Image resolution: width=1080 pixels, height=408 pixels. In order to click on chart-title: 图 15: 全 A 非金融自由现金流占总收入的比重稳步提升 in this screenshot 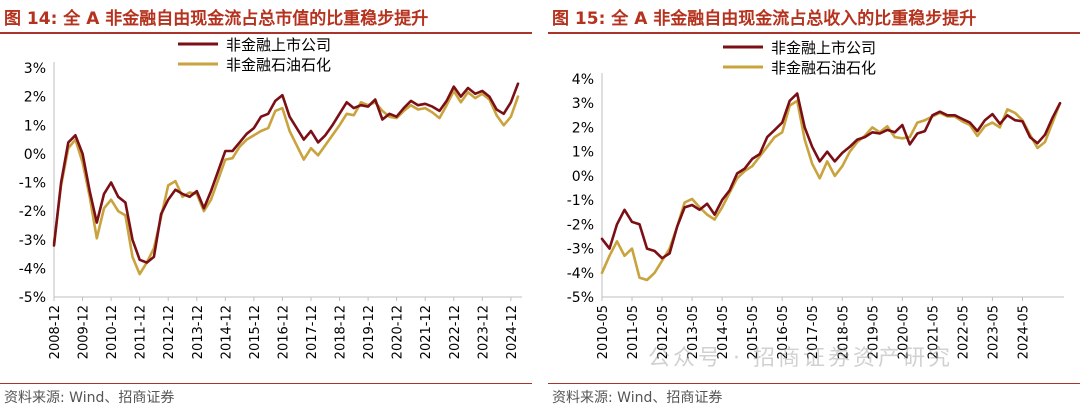, I will do `click(764, 16)`.